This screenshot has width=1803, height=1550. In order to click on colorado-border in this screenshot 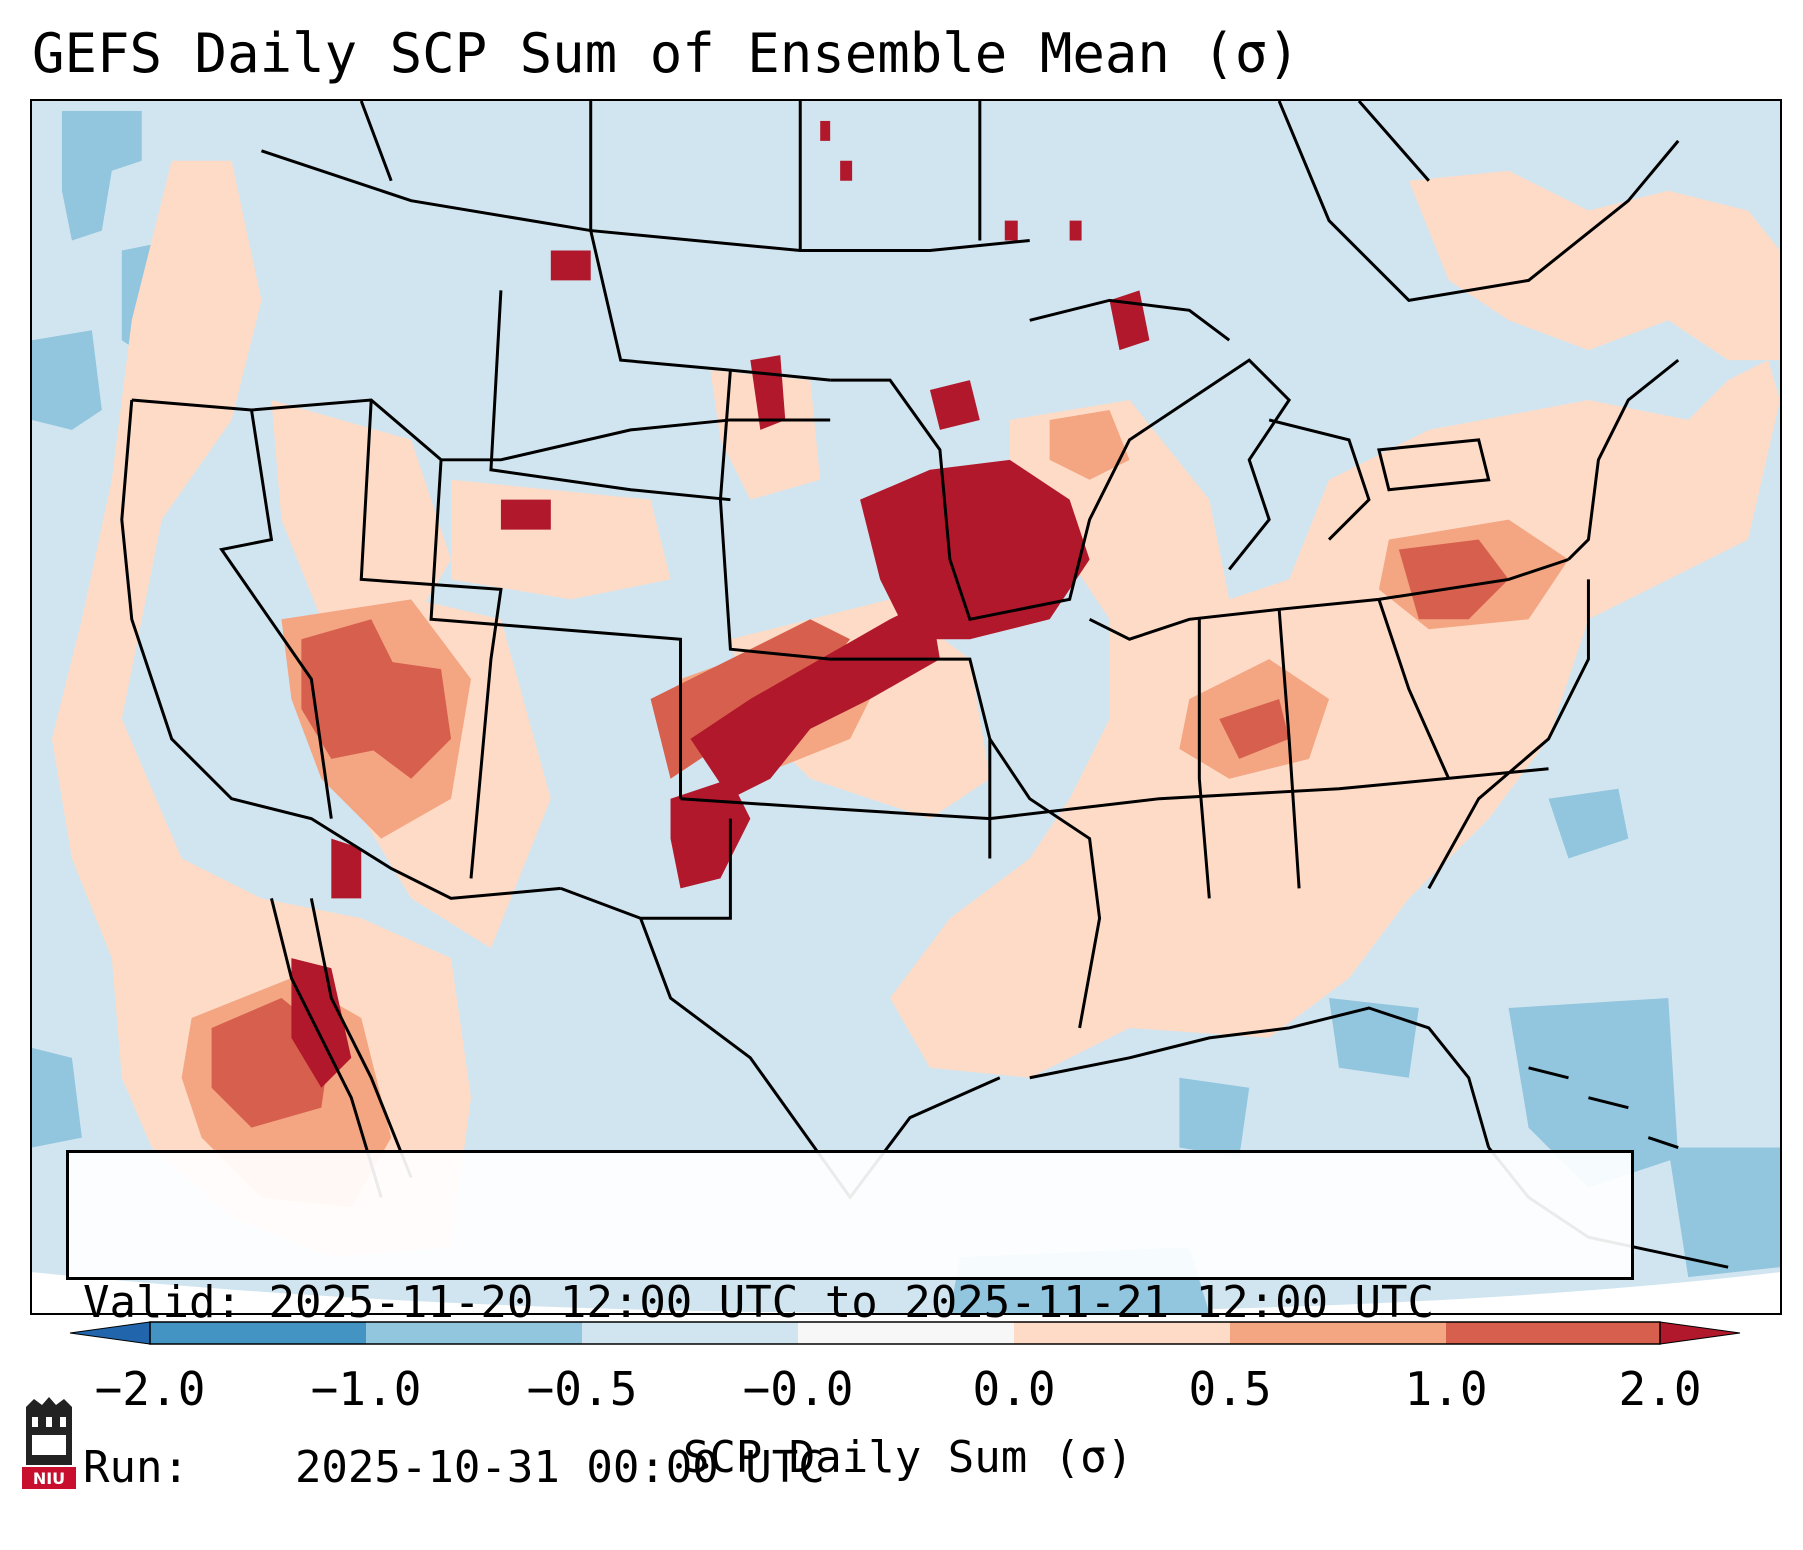, I will do `click(556, 629)`.